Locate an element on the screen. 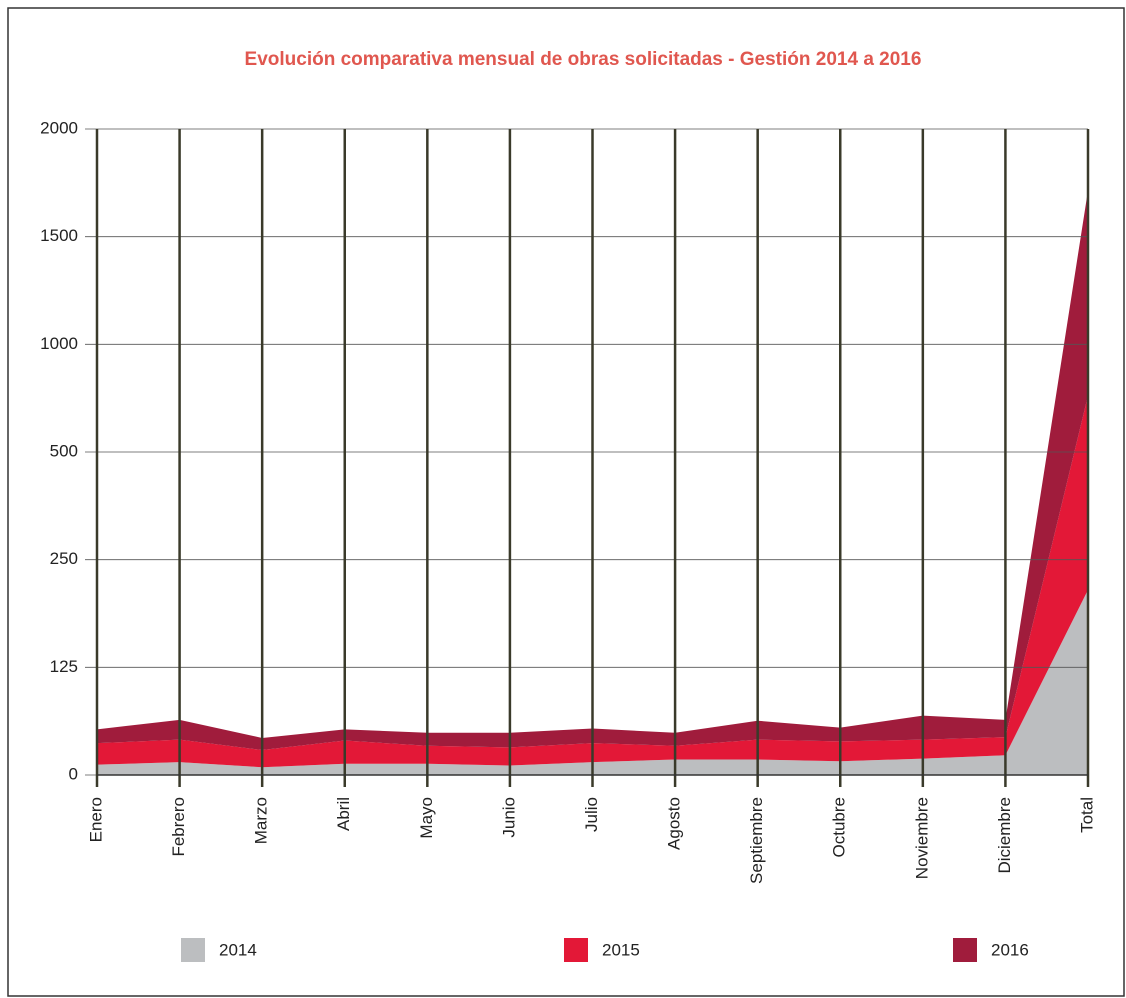 The height and width of the screenshot is (998, 1126). x-tick-label: Marzo is located at coordinates (261, 820).